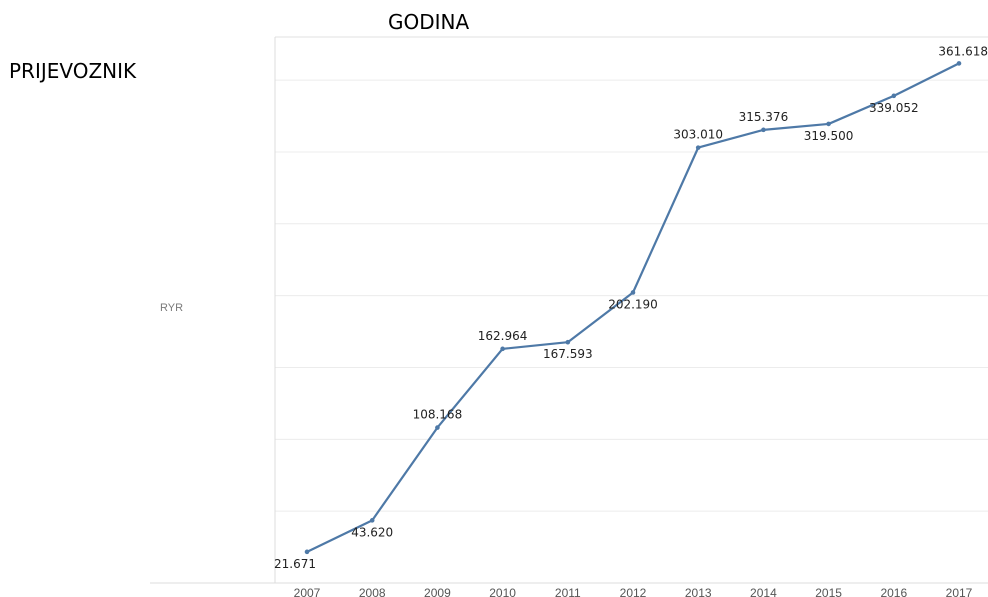 Image resolution: width=988 pixels, height=597 pixels. I want to click on data-label: 43.620, so click(372, 532).